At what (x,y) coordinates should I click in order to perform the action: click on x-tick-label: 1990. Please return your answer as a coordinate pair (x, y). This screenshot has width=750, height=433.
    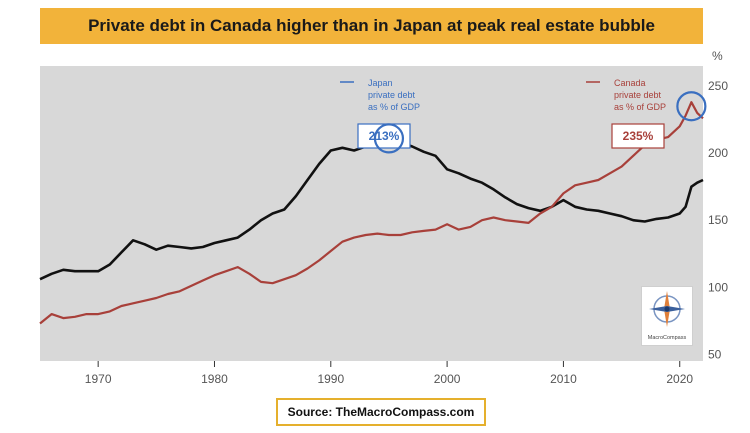
    Looking at the image, I should click on (330, 379).